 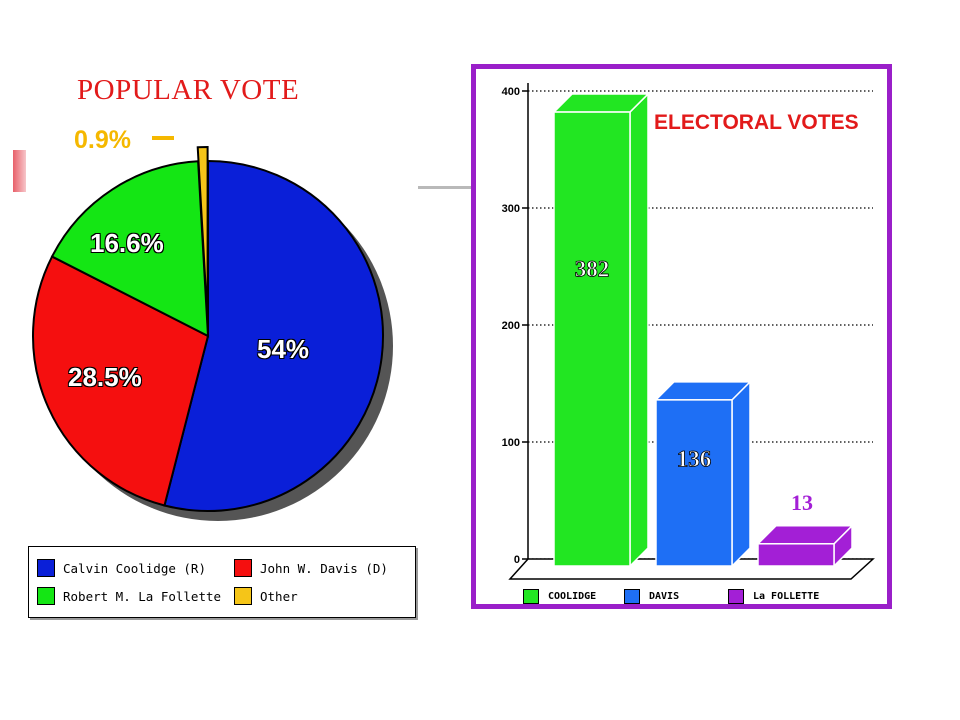 I want to click on pie-slice-la-follette, so click(x=130, y=249).